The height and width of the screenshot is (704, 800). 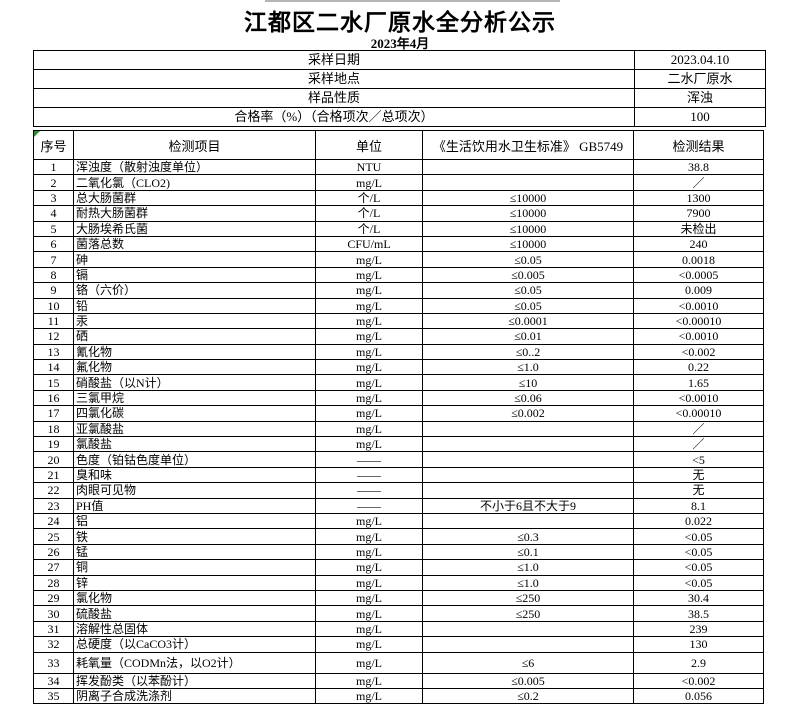 What do you see at coordinates (53, 167) in the screenshot?
I see `cell-seq: 1` at bounding box center [53, 167].